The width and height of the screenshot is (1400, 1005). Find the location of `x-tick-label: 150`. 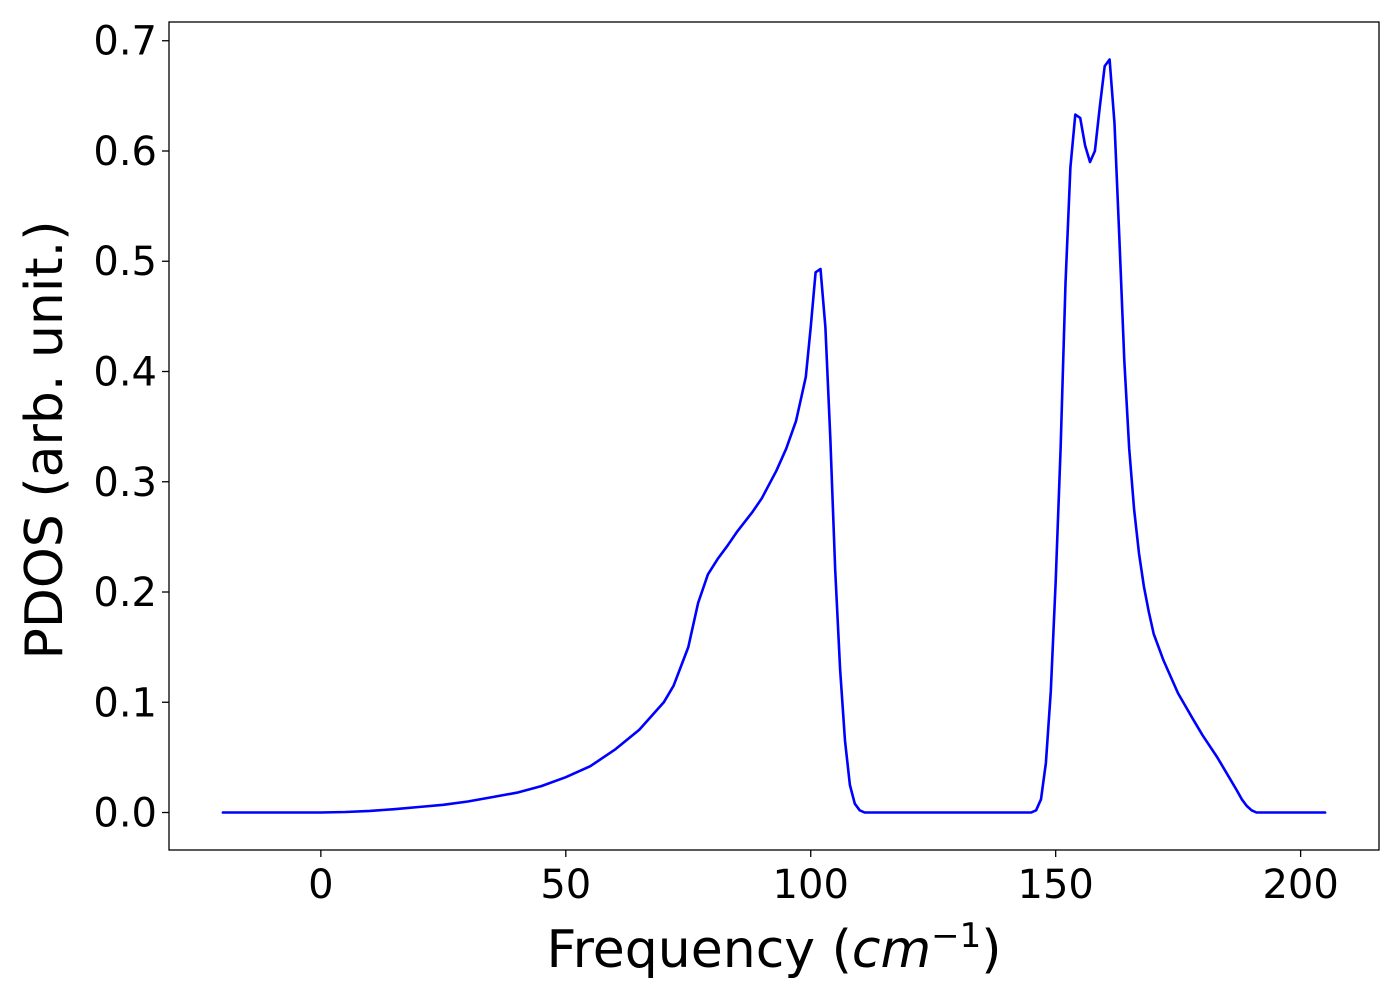

x-tick-label: 150 is located at coordinates (1056, 885).